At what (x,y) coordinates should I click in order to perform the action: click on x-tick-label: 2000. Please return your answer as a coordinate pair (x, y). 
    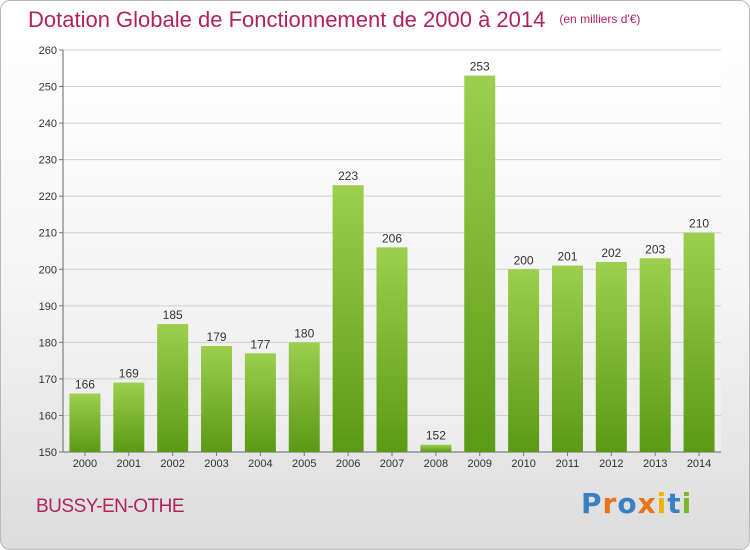
    Looking at the image, I should click on (85, 464).